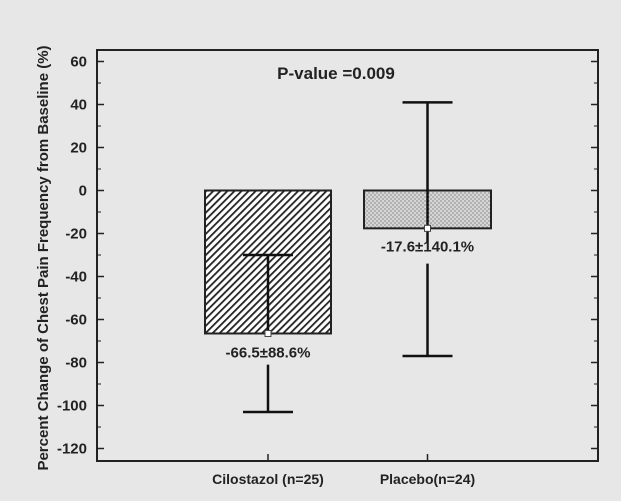 The width and height of the screenshot is (621, 501). I want to click on x-tick-label: Placebo(n=24), so click(427, 479).